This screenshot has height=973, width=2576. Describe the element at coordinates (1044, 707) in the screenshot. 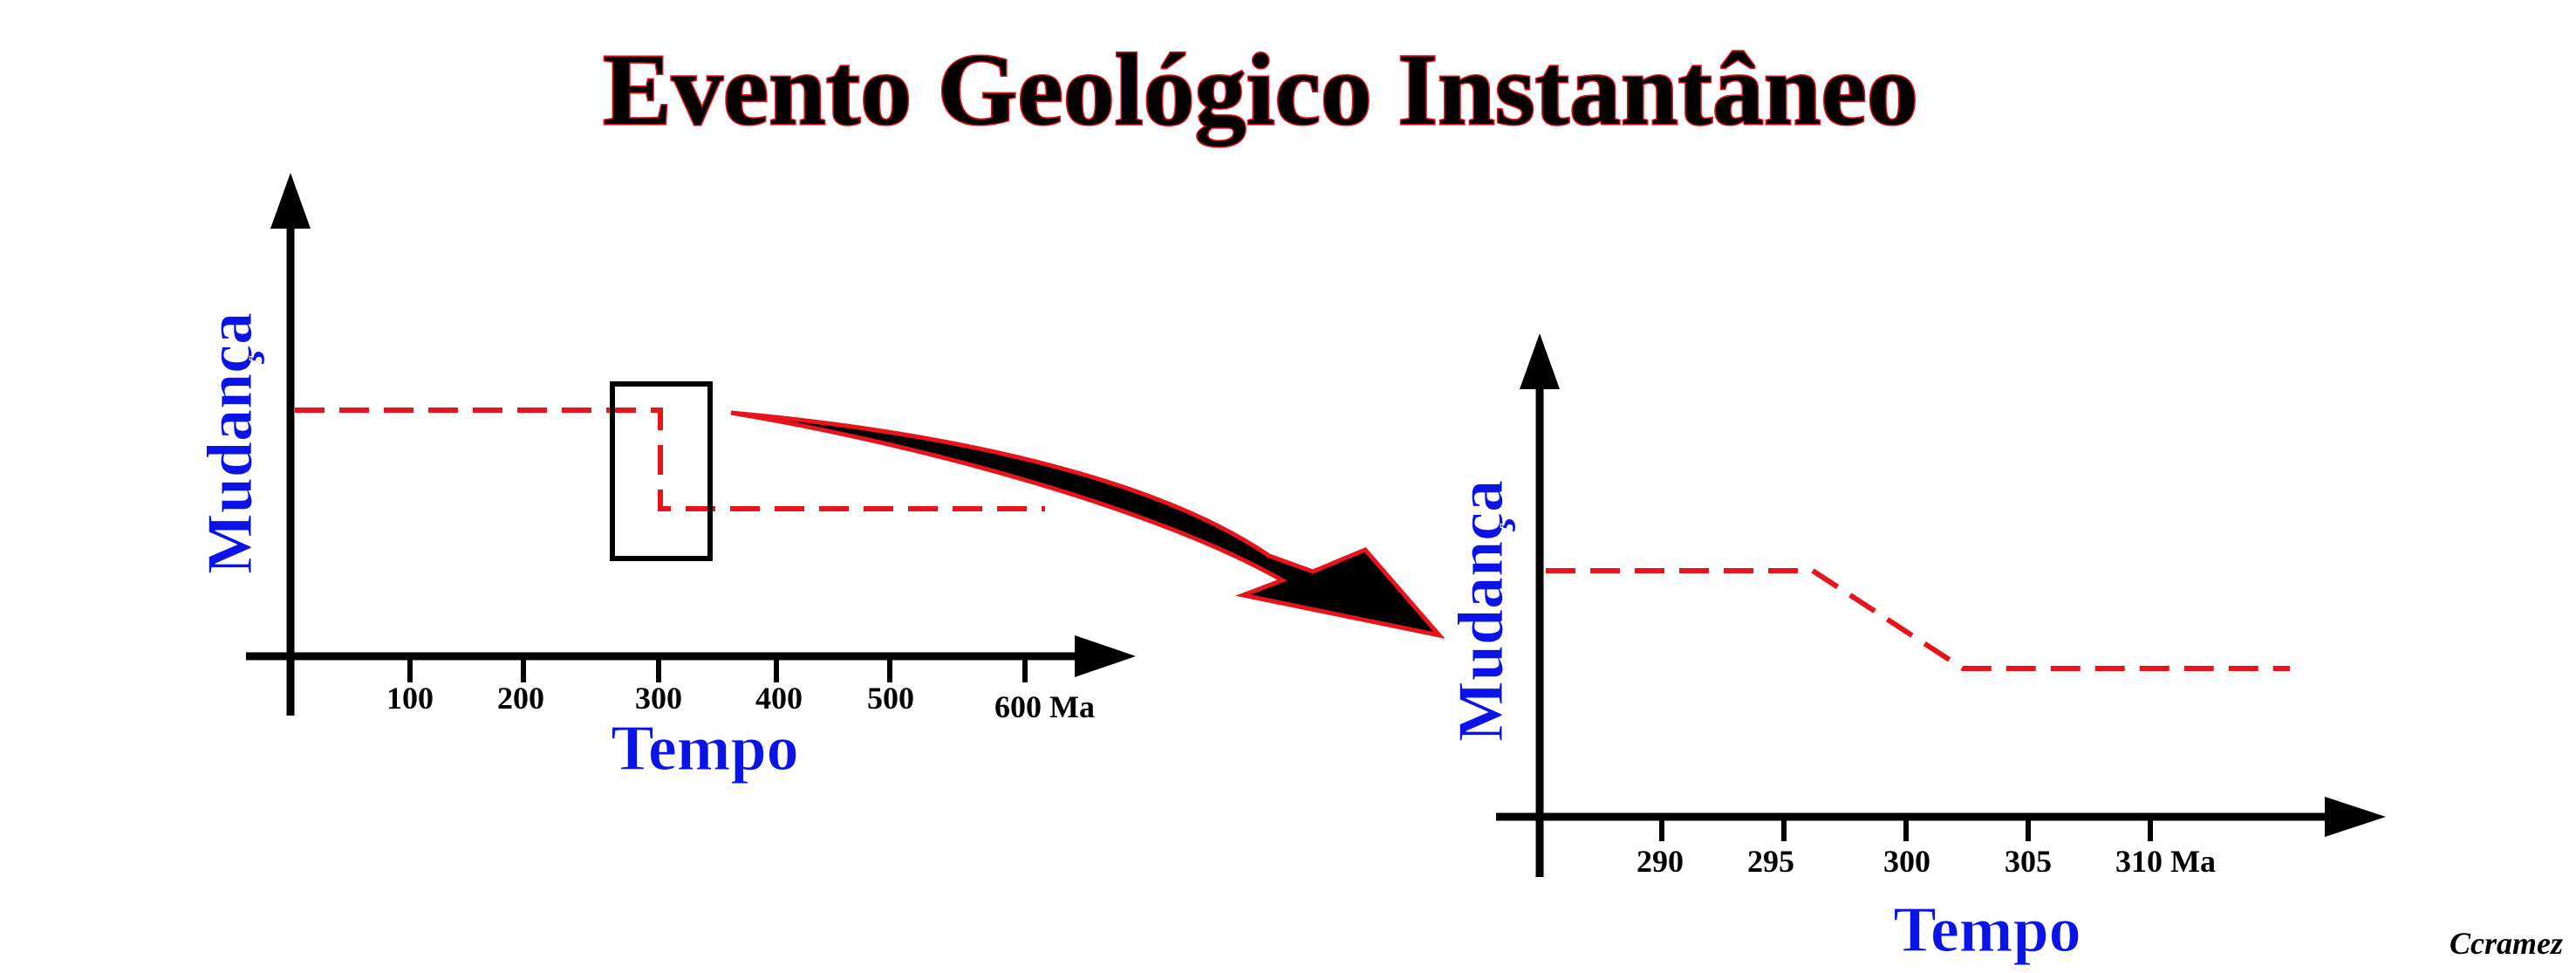

I see `left-tick-label: 600 Ma` at that location.